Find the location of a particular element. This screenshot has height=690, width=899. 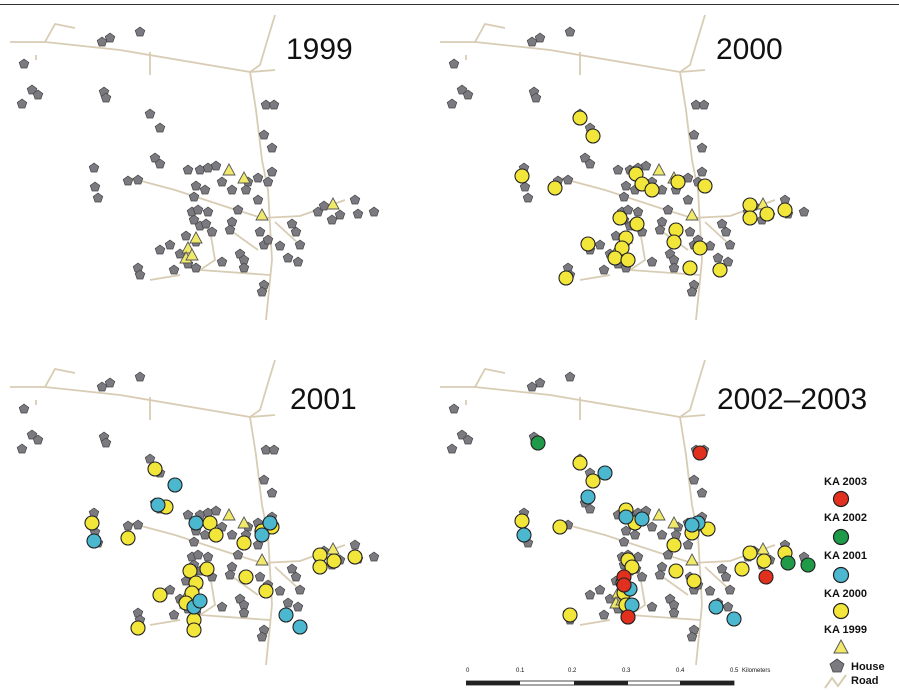

ka2003-marker is located at coordinates (628, 617).